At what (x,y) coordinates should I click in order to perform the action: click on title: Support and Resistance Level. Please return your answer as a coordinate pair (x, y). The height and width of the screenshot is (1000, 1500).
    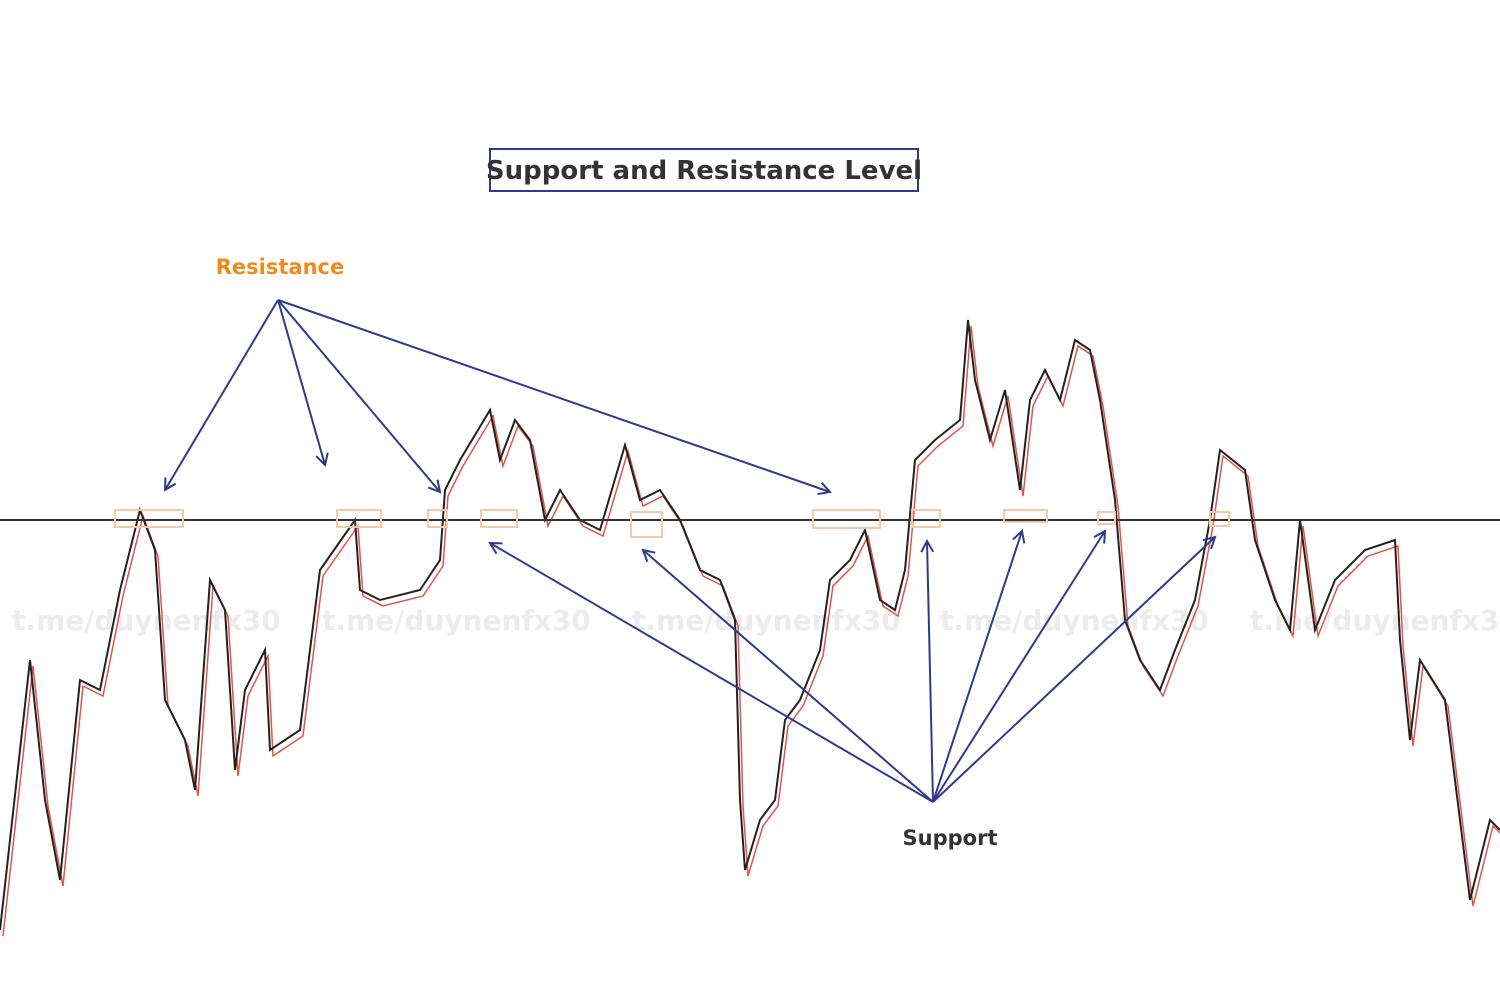
    Looking at the image, I should click on (704, 171).